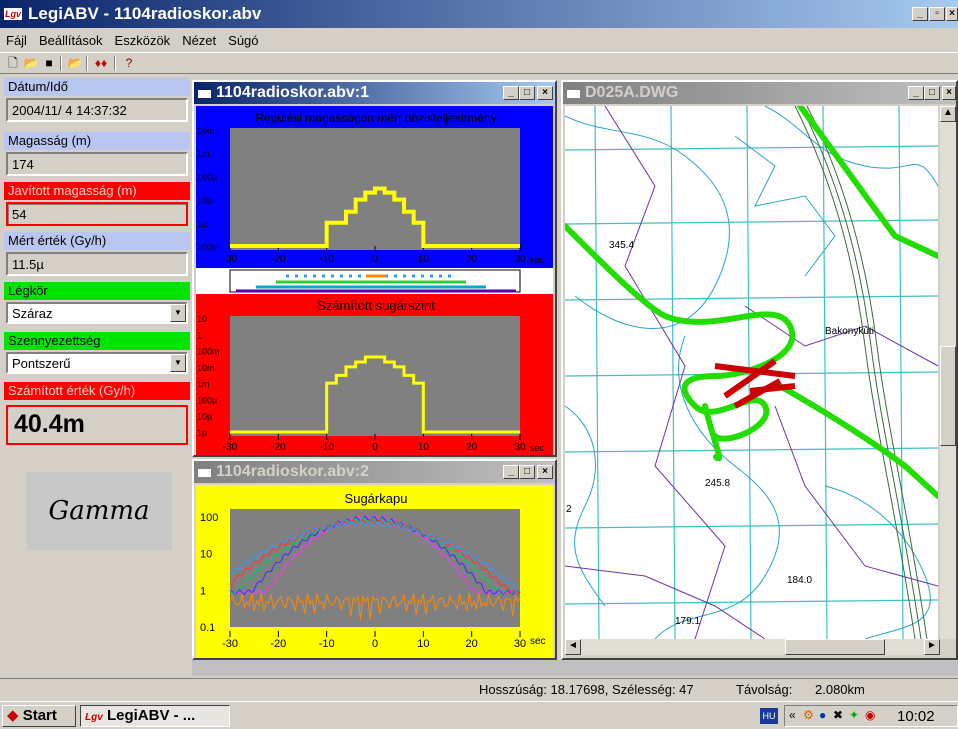  Describe the element at coordinates (916, 716) in the screenshot. I see `clock: 10:02` at that location.